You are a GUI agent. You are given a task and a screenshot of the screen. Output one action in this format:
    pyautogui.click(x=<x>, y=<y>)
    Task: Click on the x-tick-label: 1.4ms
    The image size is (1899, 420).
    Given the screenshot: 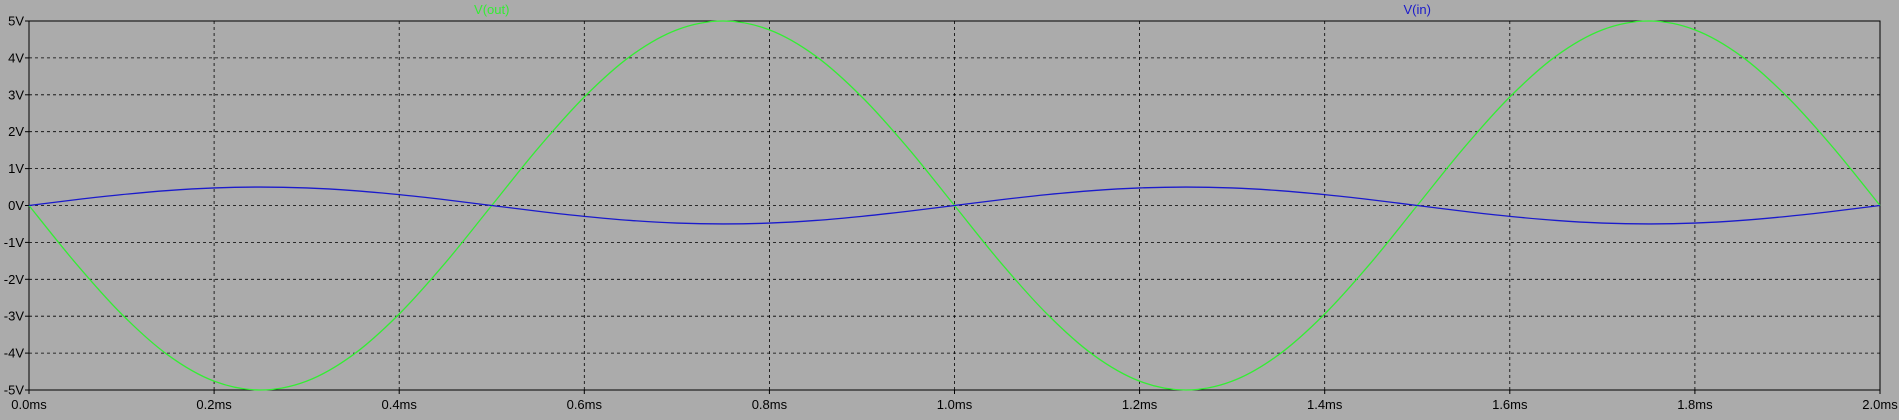 What is the action you would take?
    pyautogui.click(x=1325, y=404)
    